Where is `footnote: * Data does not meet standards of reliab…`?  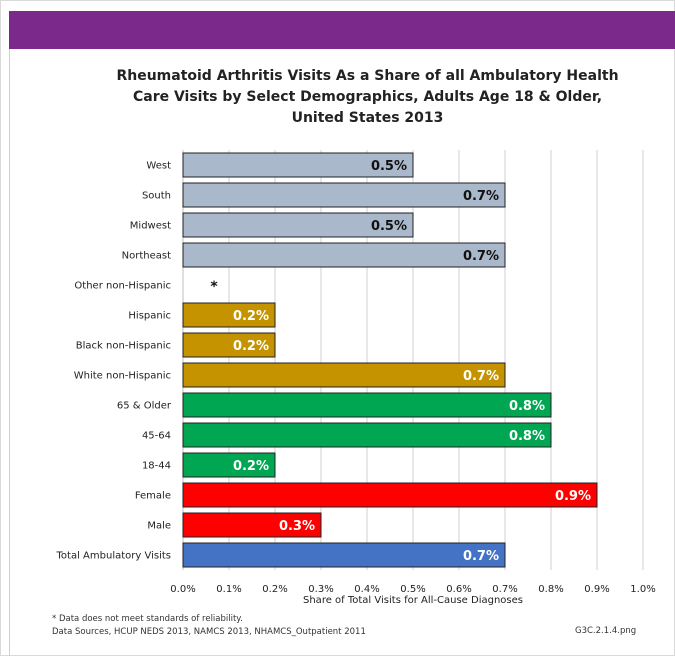
footnote: * Data does not meet standards of reliab… is located at coordinates (209, 626).